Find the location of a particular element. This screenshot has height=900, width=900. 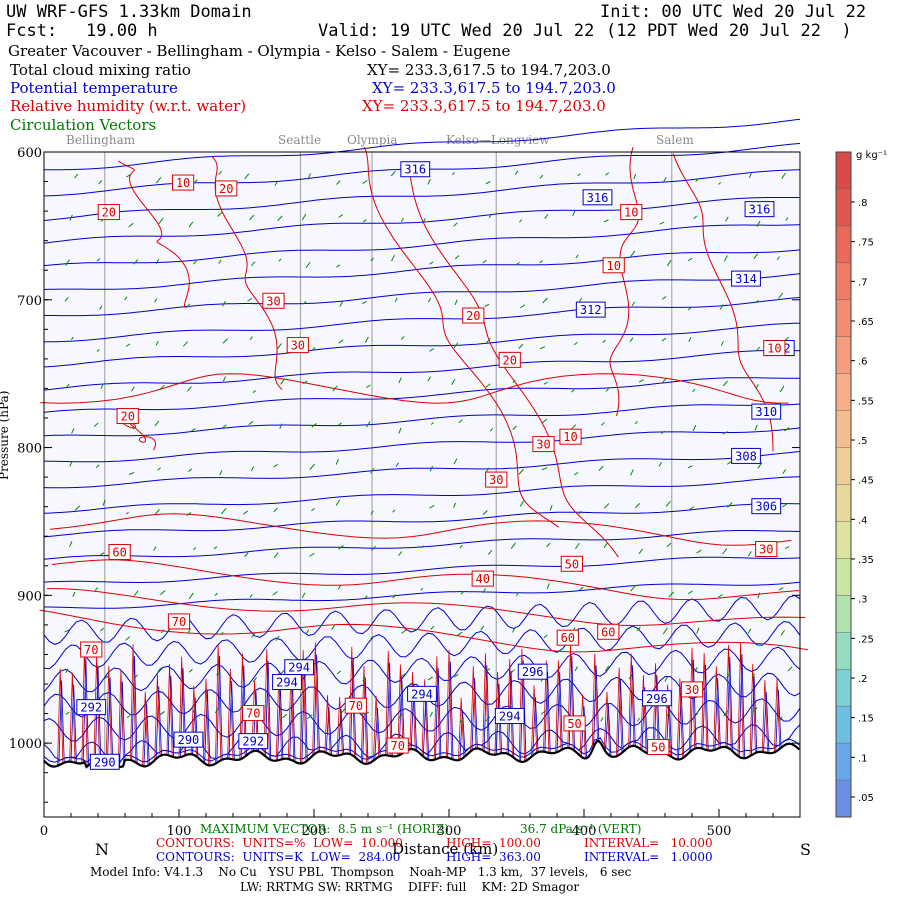

theta-label-box is located at coordinates (188, 739).